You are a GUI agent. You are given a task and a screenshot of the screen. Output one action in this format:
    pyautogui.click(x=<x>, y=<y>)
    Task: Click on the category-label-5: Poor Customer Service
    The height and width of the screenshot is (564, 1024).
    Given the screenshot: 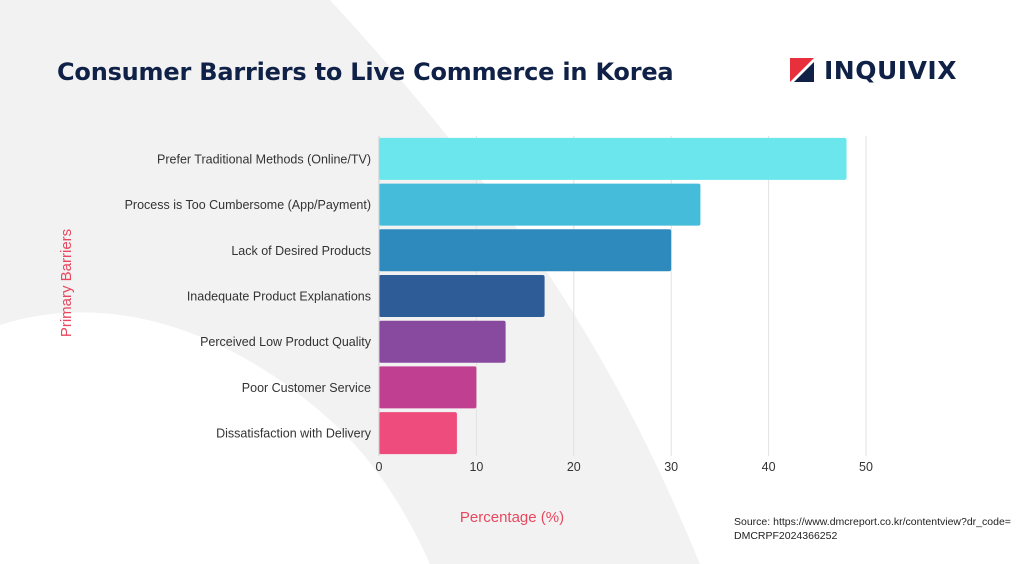 What is the action you would take?
    pyautogui.click(x=306, y=388)
    